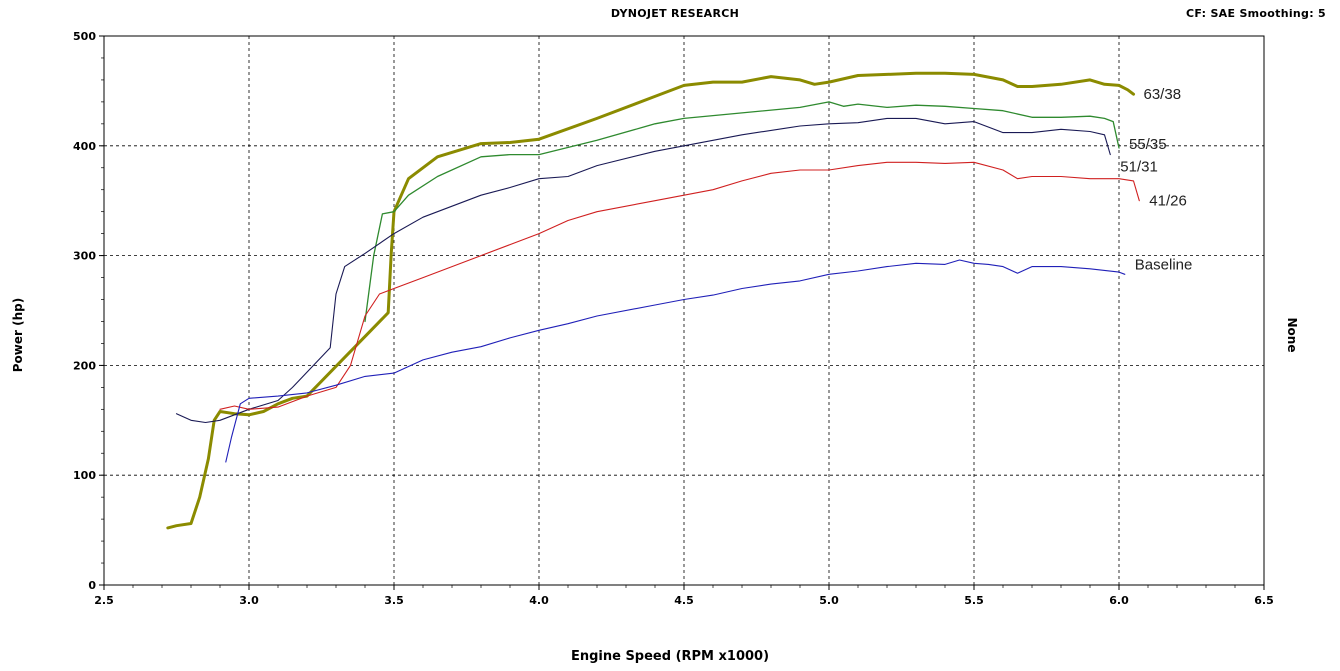  Describe the element at coordinates (1164, 264) in the screenshot. I see `series-label-baseline: Baseline` at that location.